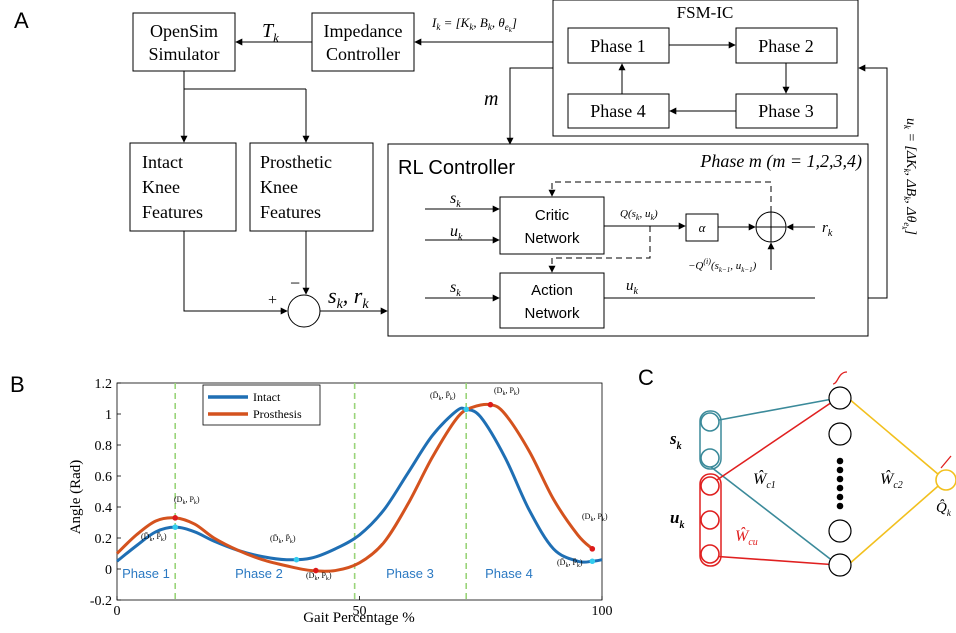  Describe the element at coordinates (618, 46) in the screenshot. I see `phase1-label: Phase 1` at that location.